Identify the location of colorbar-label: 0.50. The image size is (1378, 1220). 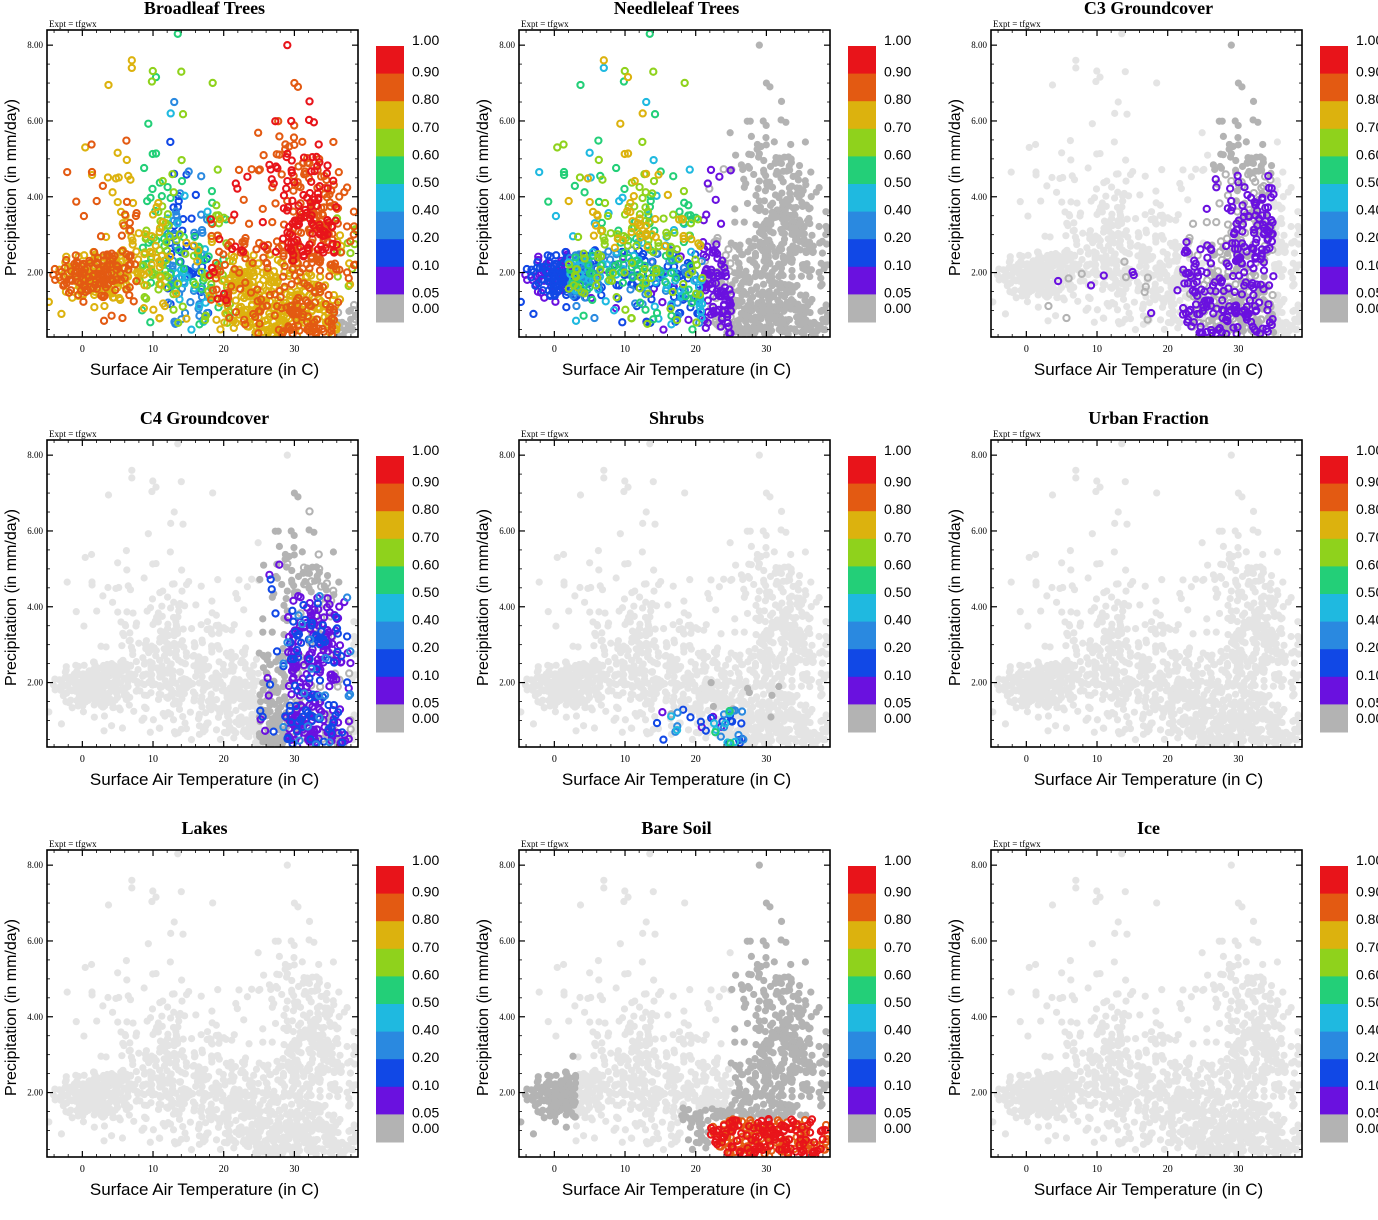
(425, 182).